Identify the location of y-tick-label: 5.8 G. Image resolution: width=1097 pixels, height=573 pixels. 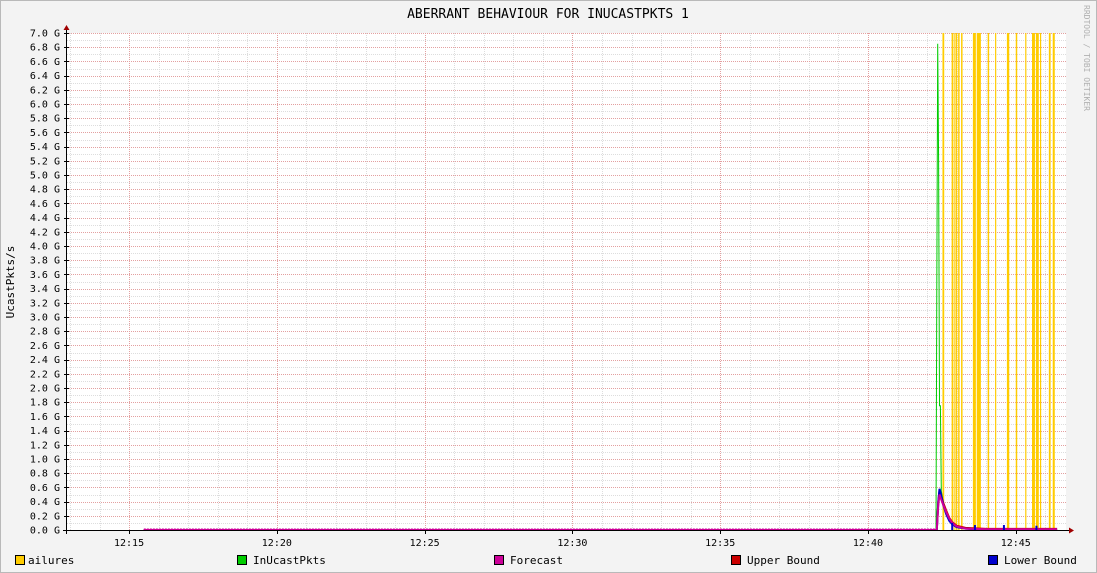
(45, 119).